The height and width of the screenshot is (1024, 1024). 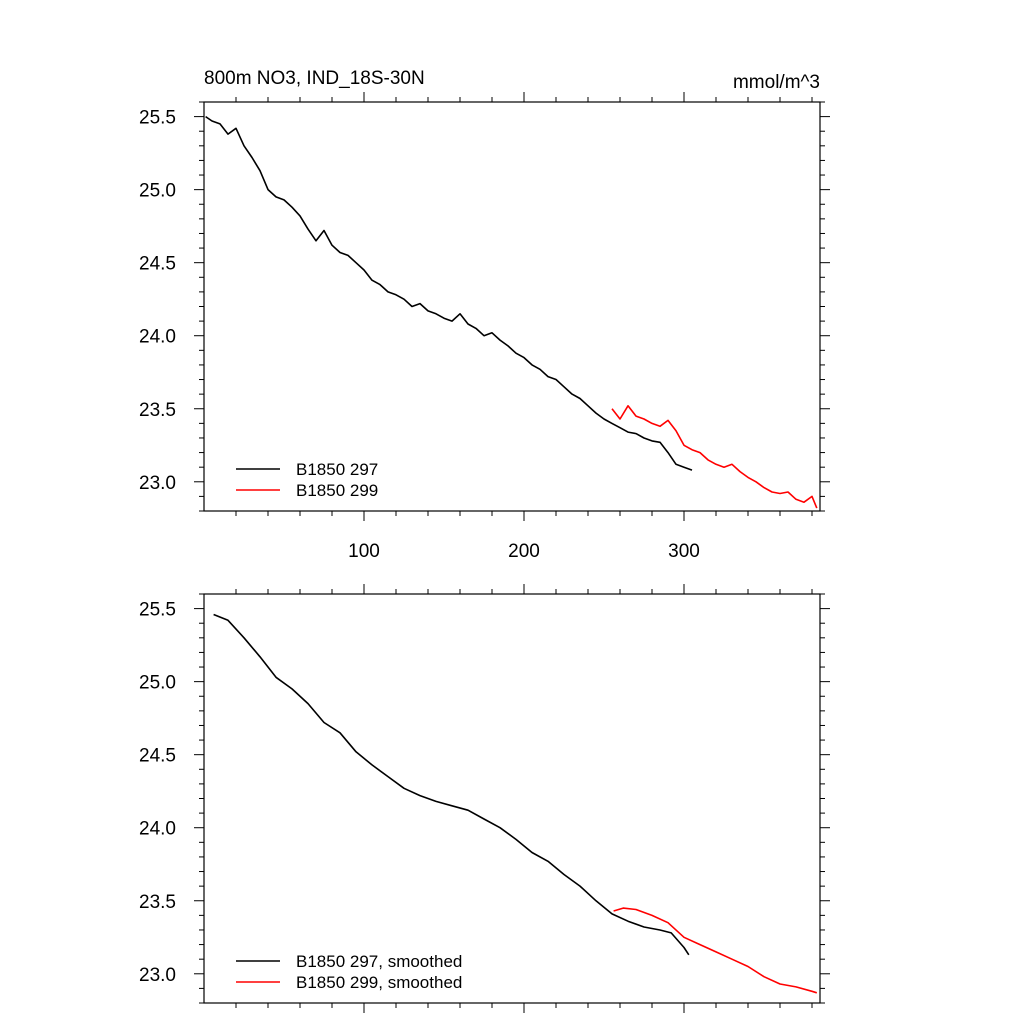 I want to click on legend-label: B1850 297, smoothed, so click(x=379, y=961).